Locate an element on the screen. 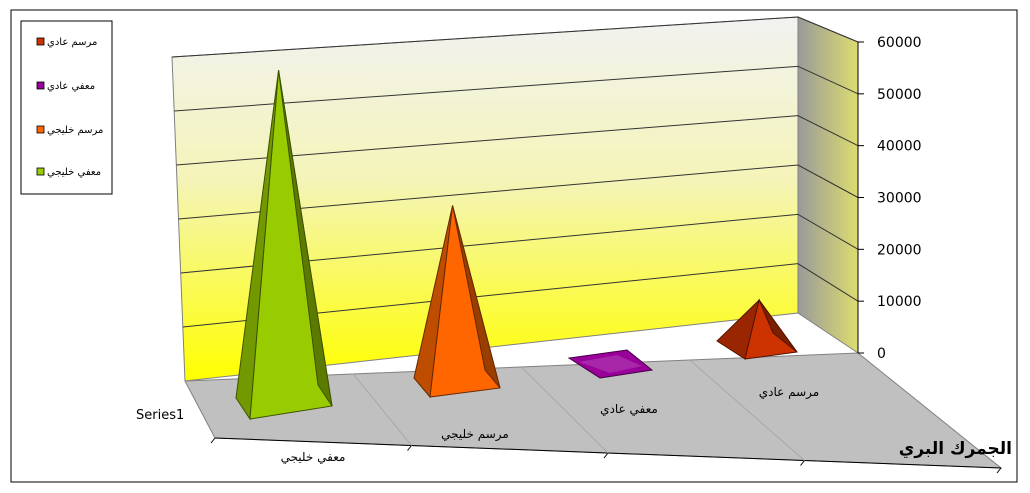 Image resolution: width=1030 pixels, height=493 pixels. legend-label: معفي خليجي is located at coordinates (74, 172).